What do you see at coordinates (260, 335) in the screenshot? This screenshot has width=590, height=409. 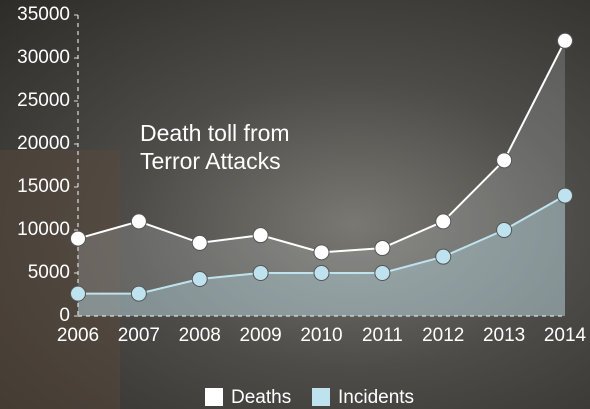 I see `x-tick-label: 2009` at bounding box center [260, 335].